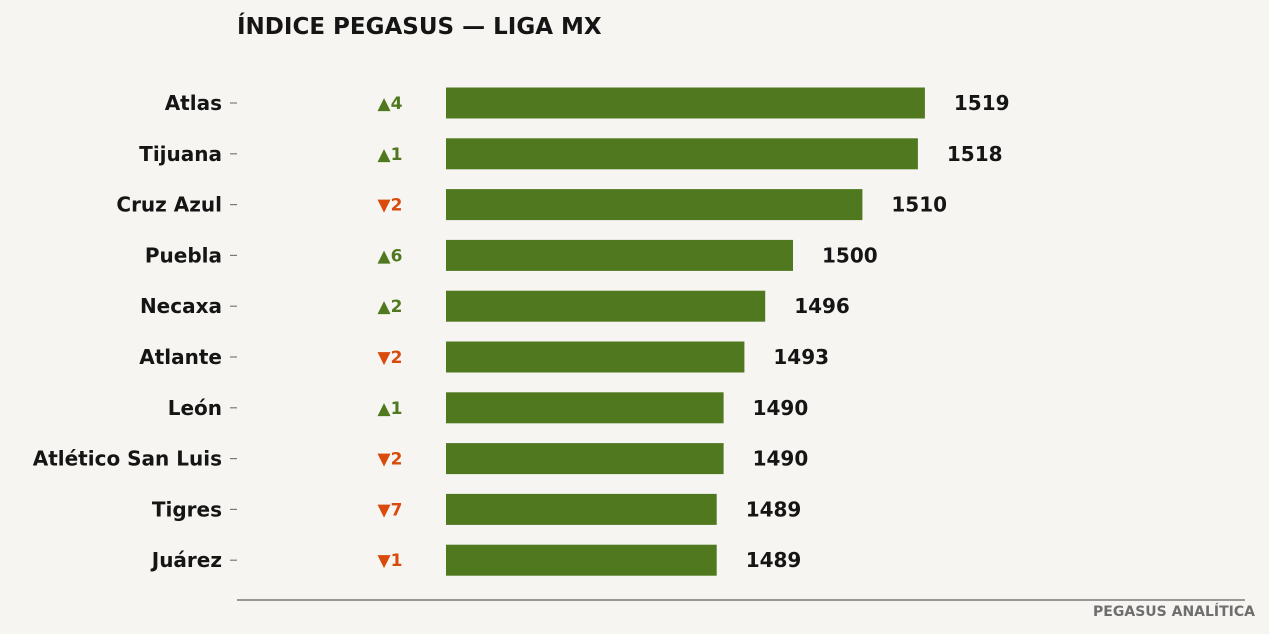 The width and height of the screenshot is (1269, 634). I want to click on change-label: ▲2, so click(390, 307).